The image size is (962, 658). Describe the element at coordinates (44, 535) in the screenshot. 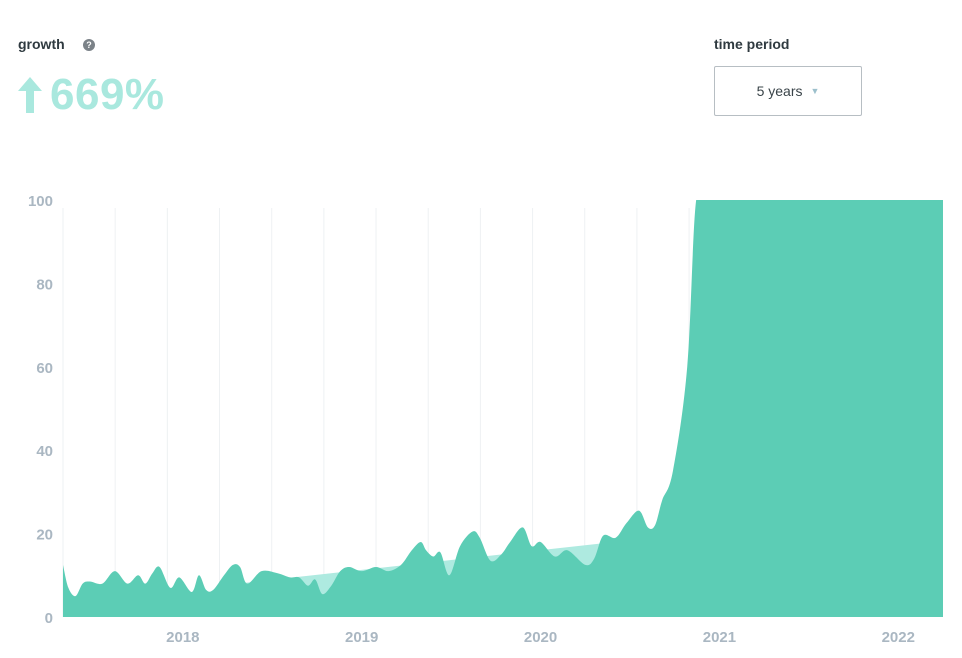

I see `y-tick-label-20: 20` at that location.